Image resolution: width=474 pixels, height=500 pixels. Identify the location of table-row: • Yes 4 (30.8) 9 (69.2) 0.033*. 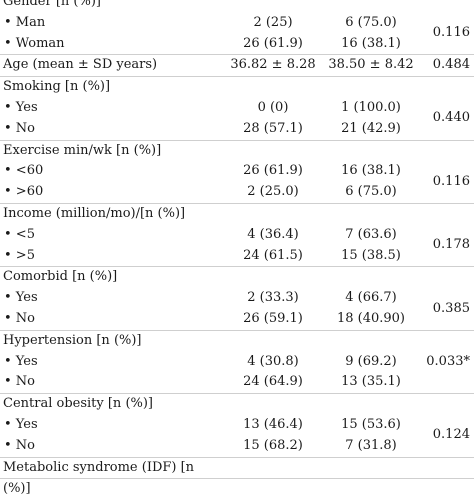
(237, 362).